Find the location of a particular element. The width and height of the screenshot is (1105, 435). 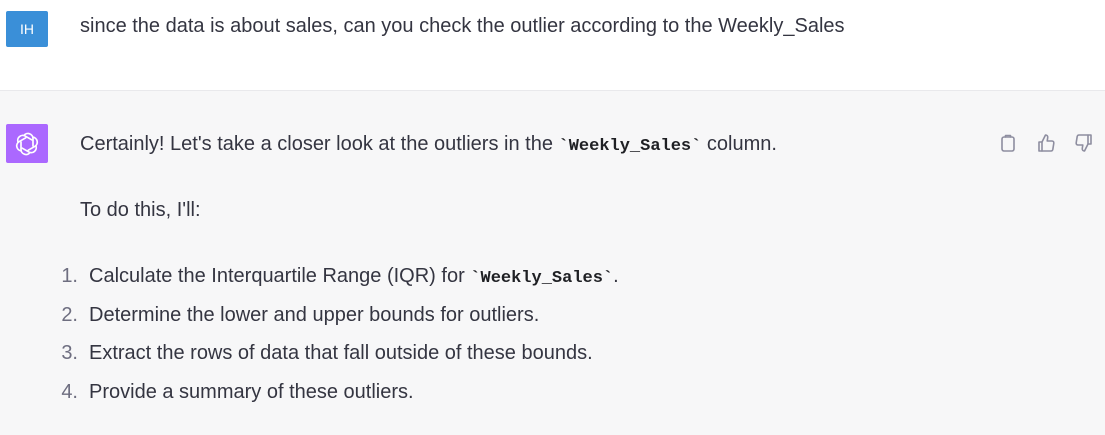

list-item: 4. Provide a summary of these outliers. is located at coordinates (334, 398).